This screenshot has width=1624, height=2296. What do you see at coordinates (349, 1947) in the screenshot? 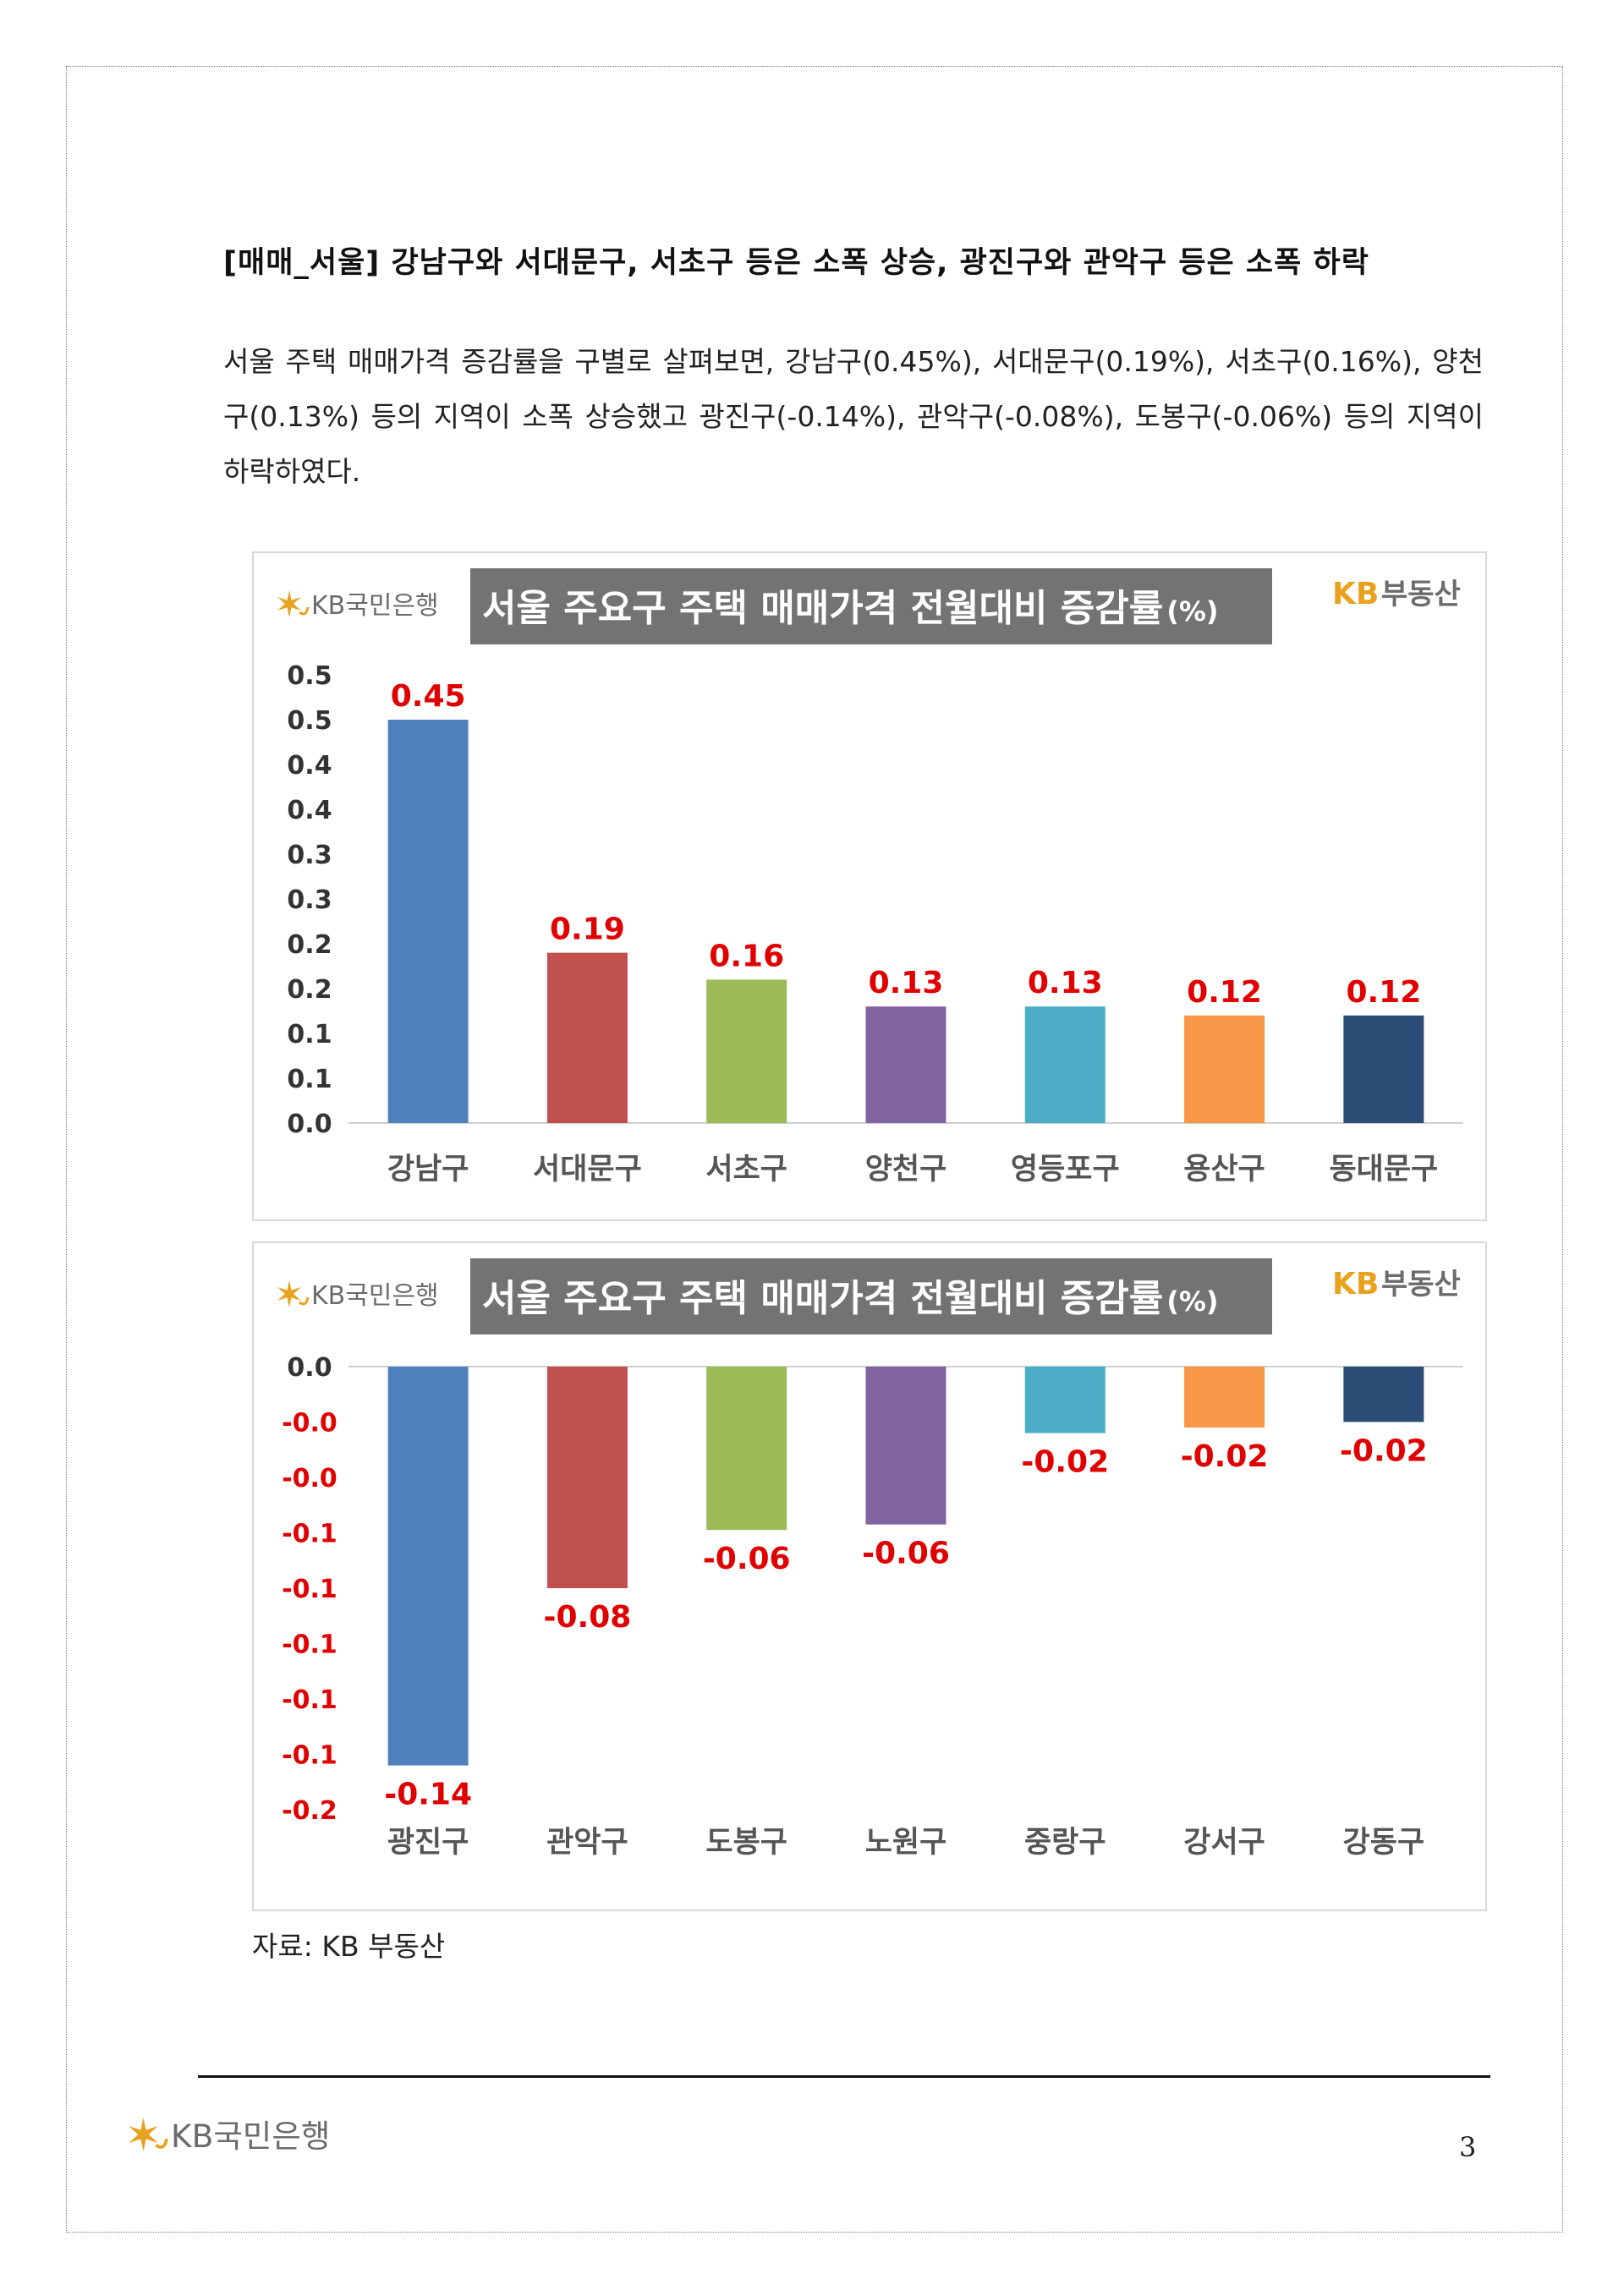
I see `source-note: 자료: KB 부동산` at bounding box center [349, 1947].